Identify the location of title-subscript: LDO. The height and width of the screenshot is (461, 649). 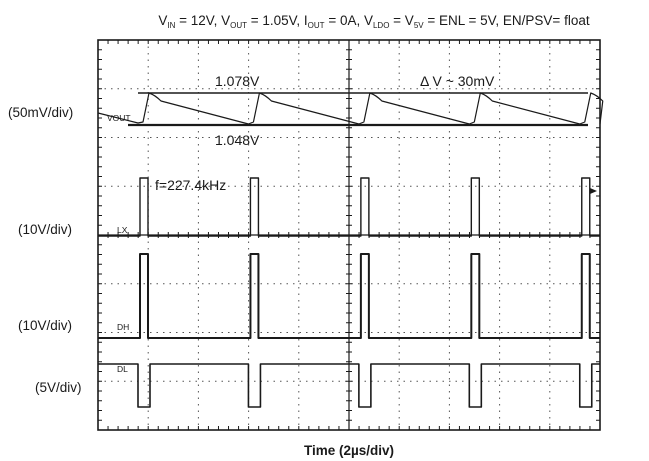
(381, 25).